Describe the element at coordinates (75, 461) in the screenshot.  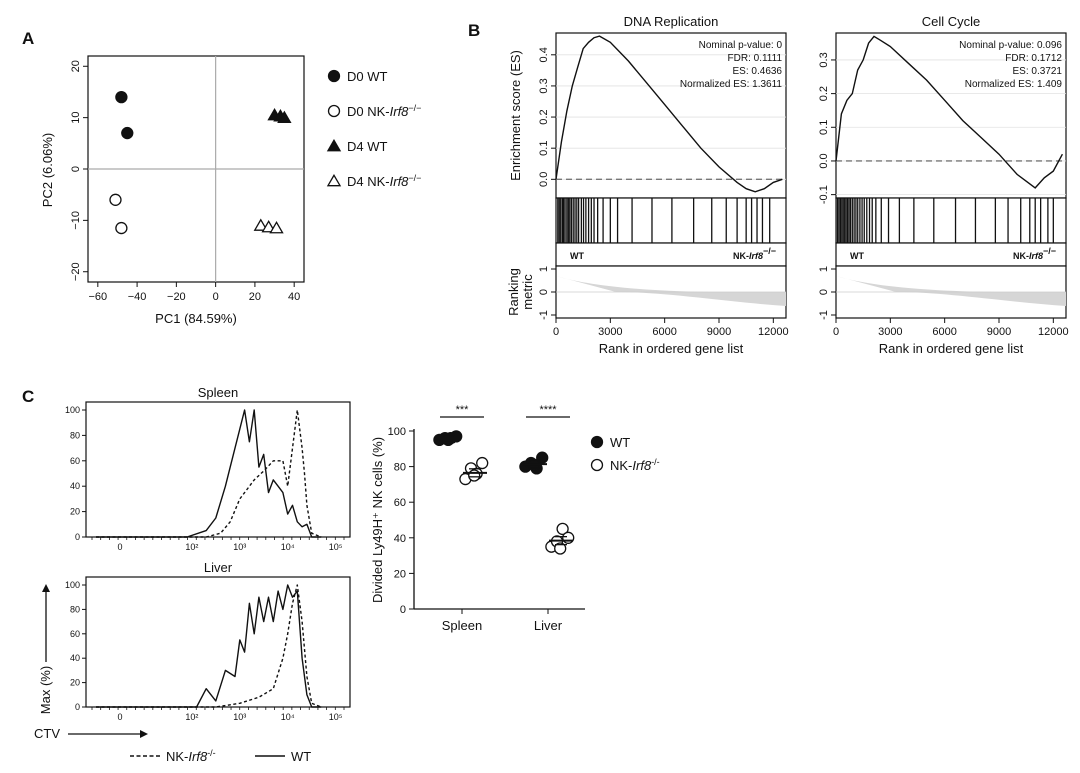
I see `hist-ytick-label: 60` at that location.